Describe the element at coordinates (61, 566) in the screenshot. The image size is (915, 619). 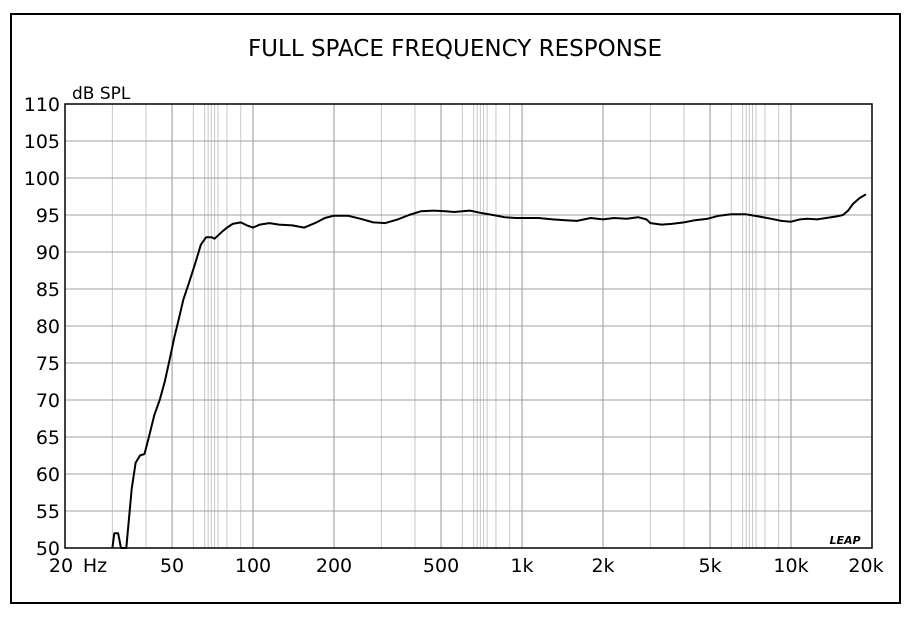
I see `x-tick-label: 20` at that location.